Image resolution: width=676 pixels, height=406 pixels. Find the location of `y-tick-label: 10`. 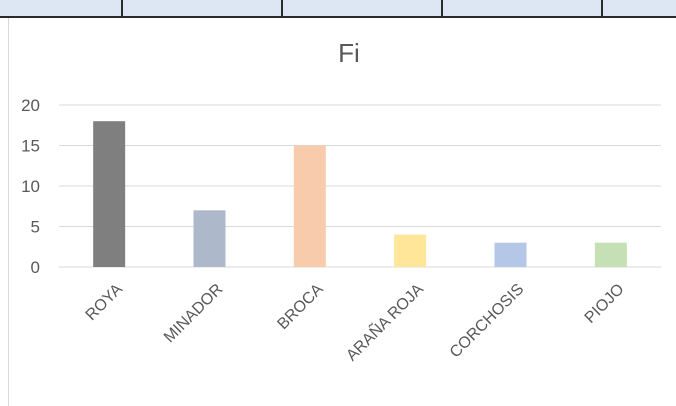

y-tick-label: 10 is located at coordinates (30, 186).